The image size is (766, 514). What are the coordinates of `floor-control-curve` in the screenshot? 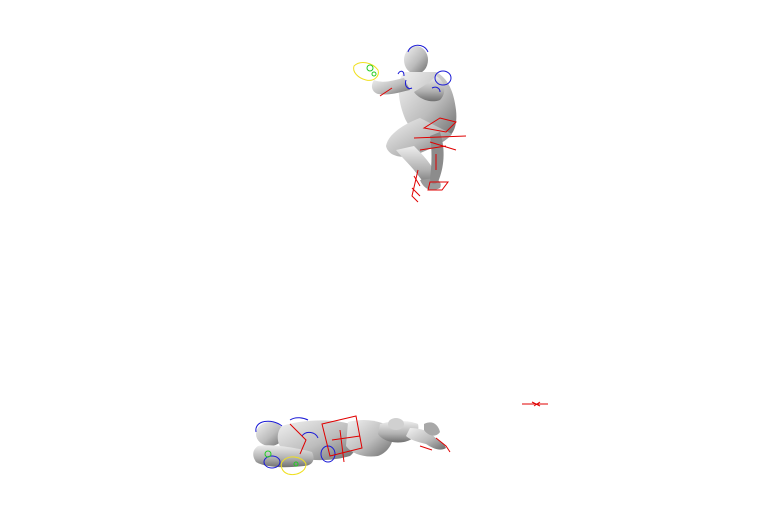 It's located at (535, 404).